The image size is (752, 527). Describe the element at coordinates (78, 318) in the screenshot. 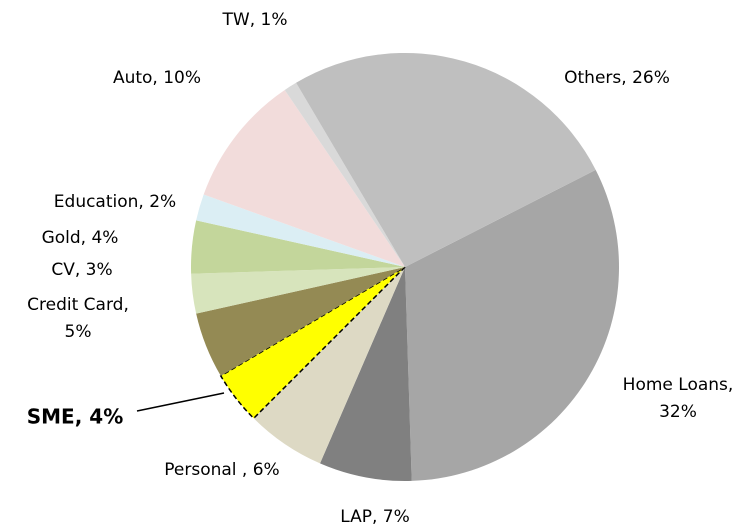

I see `data-label: Credit Card, 5%` at that location.